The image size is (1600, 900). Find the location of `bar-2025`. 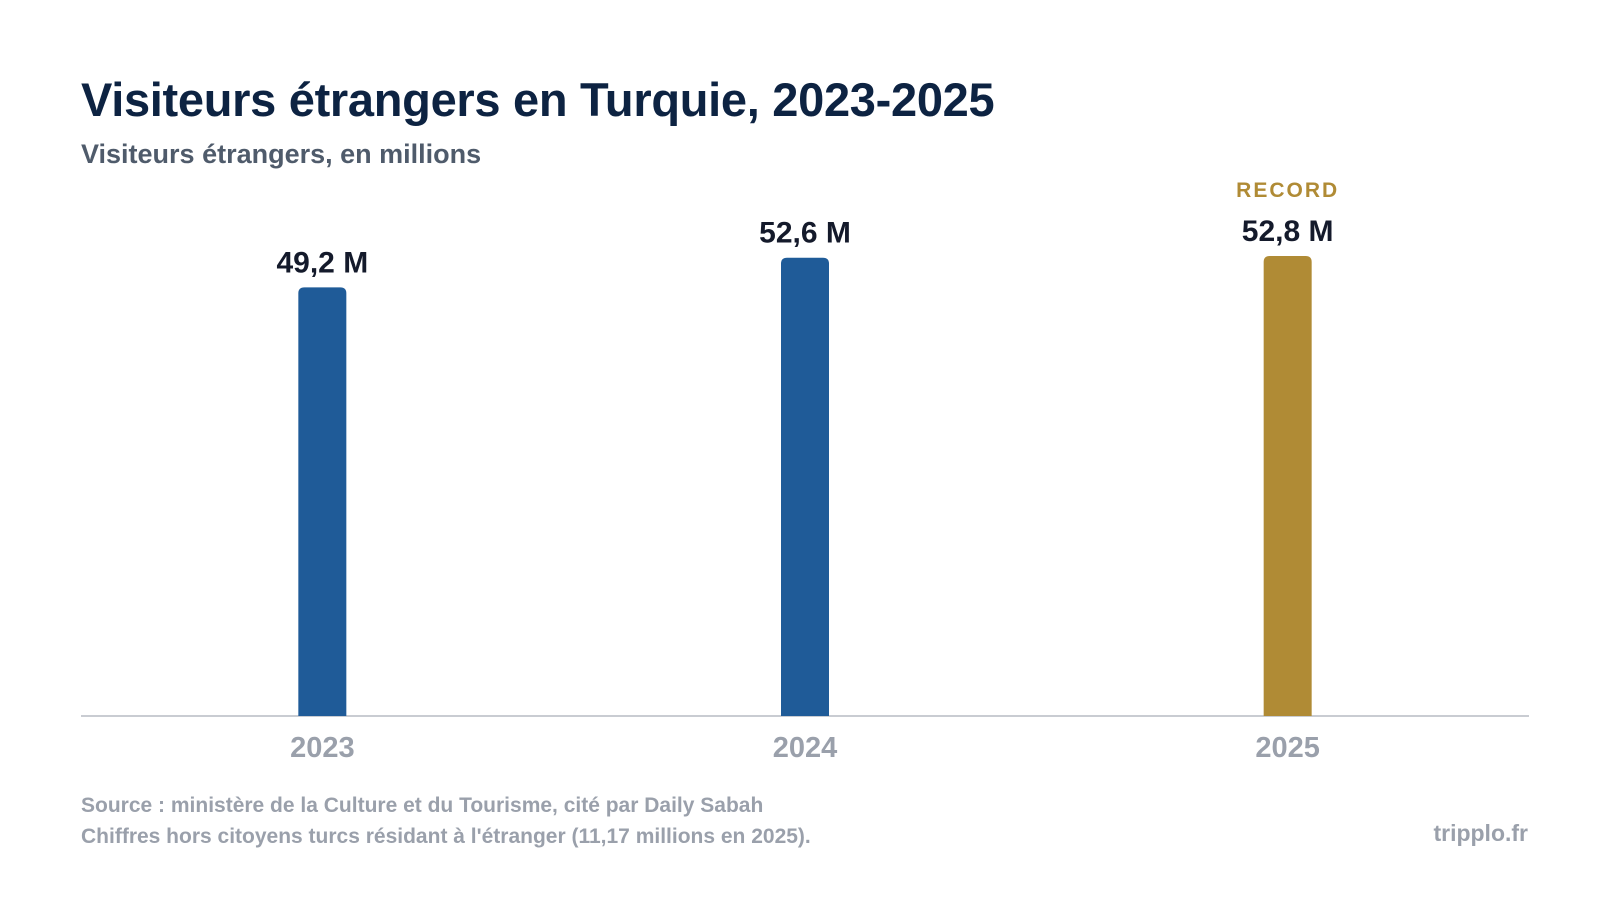

bar-2025 is located at coordinates (1287, 486).